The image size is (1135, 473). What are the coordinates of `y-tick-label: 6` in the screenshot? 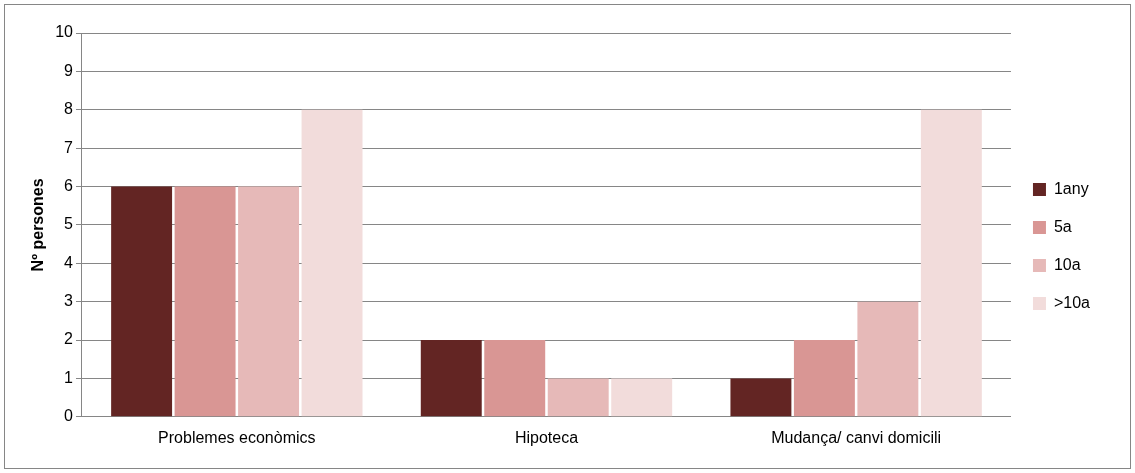 It's located at (69, 185).